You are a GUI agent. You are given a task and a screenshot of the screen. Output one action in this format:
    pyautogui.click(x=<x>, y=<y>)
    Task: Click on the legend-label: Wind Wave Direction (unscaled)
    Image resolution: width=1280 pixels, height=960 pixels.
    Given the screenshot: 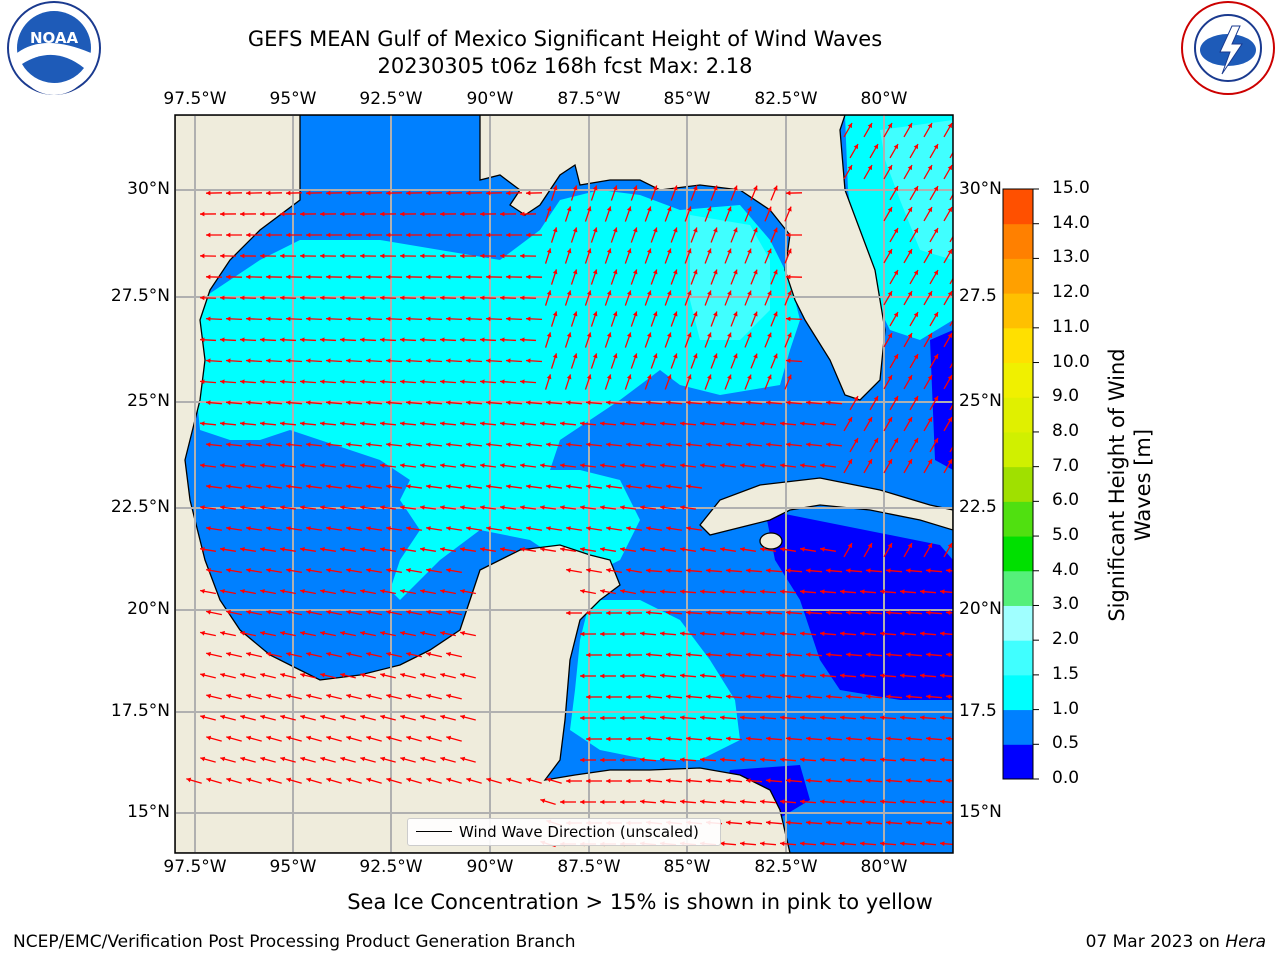 What is the action you would take?
    pyautogui.click(x=579, y=832)
    